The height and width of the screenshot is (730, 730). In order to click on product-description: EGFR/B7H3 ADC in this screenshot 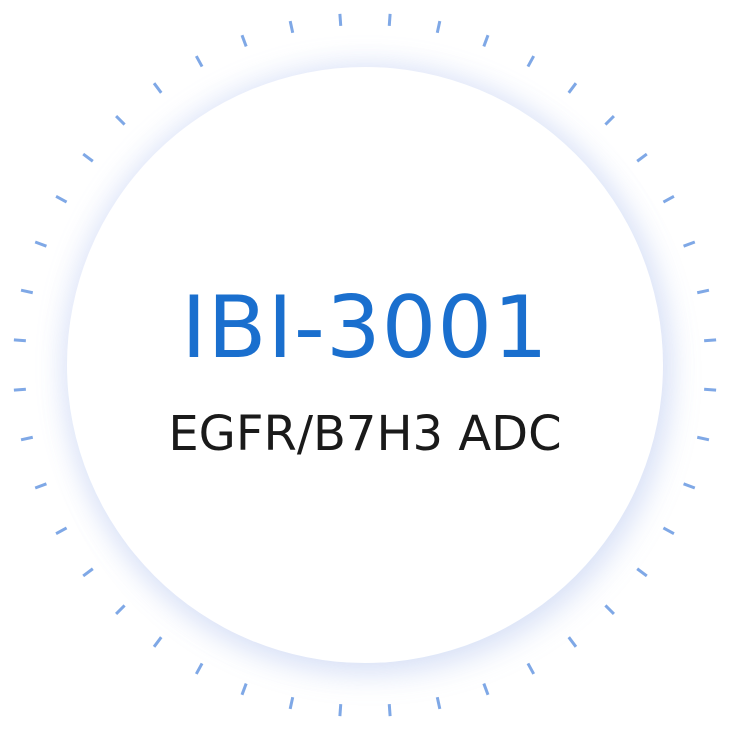, I will do `click(365, 434)`.